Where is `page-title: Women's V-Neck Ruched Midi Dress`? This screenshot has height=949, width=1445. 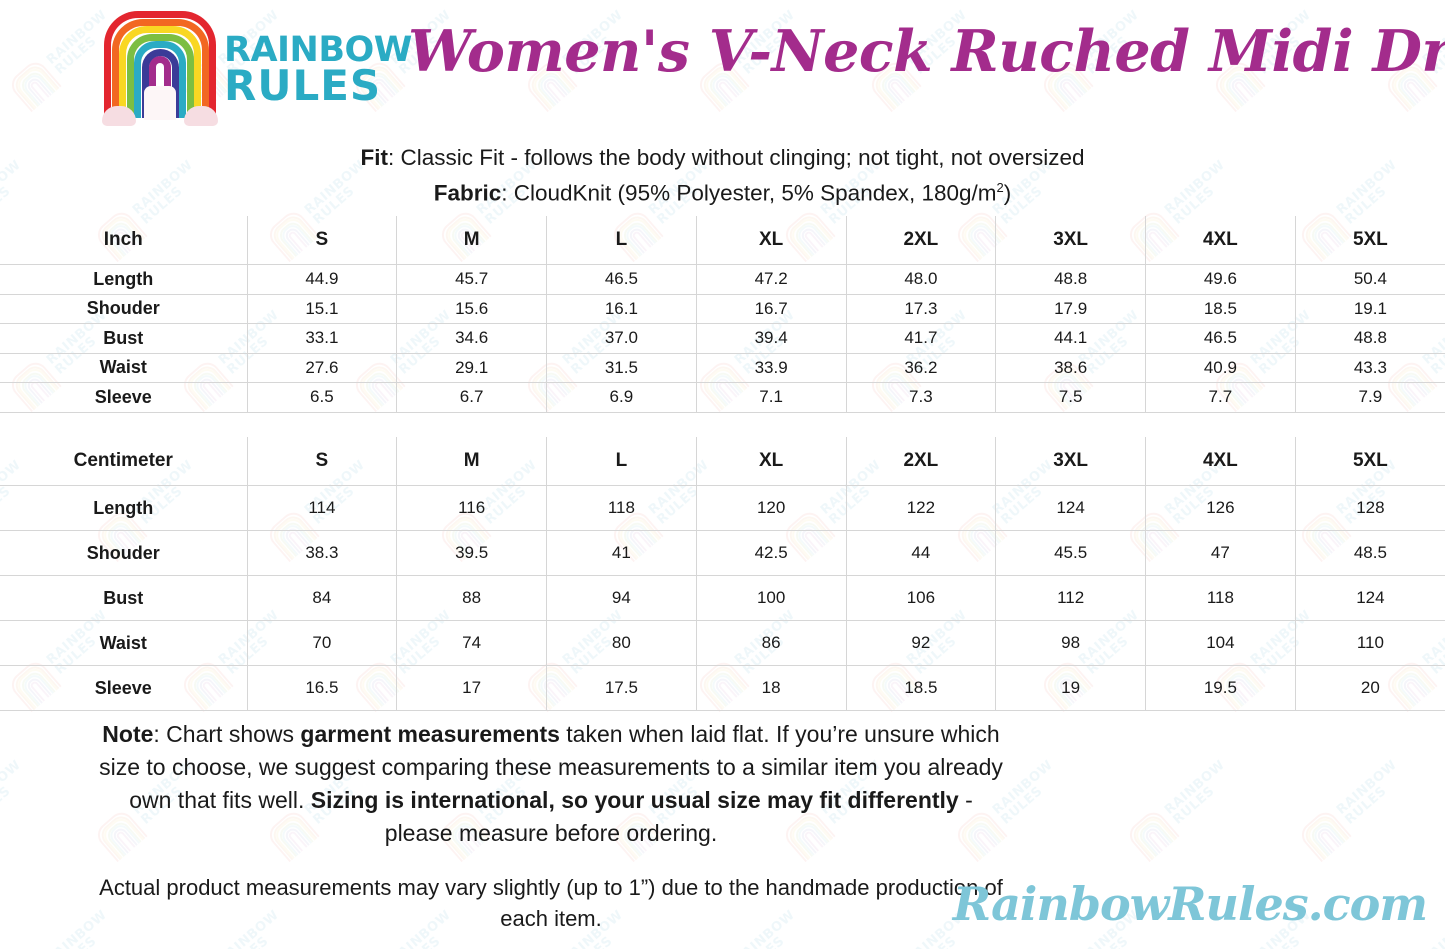
page-title: Women's V-Neck Ruched Midi Dress is located at coordinates (926, 51).